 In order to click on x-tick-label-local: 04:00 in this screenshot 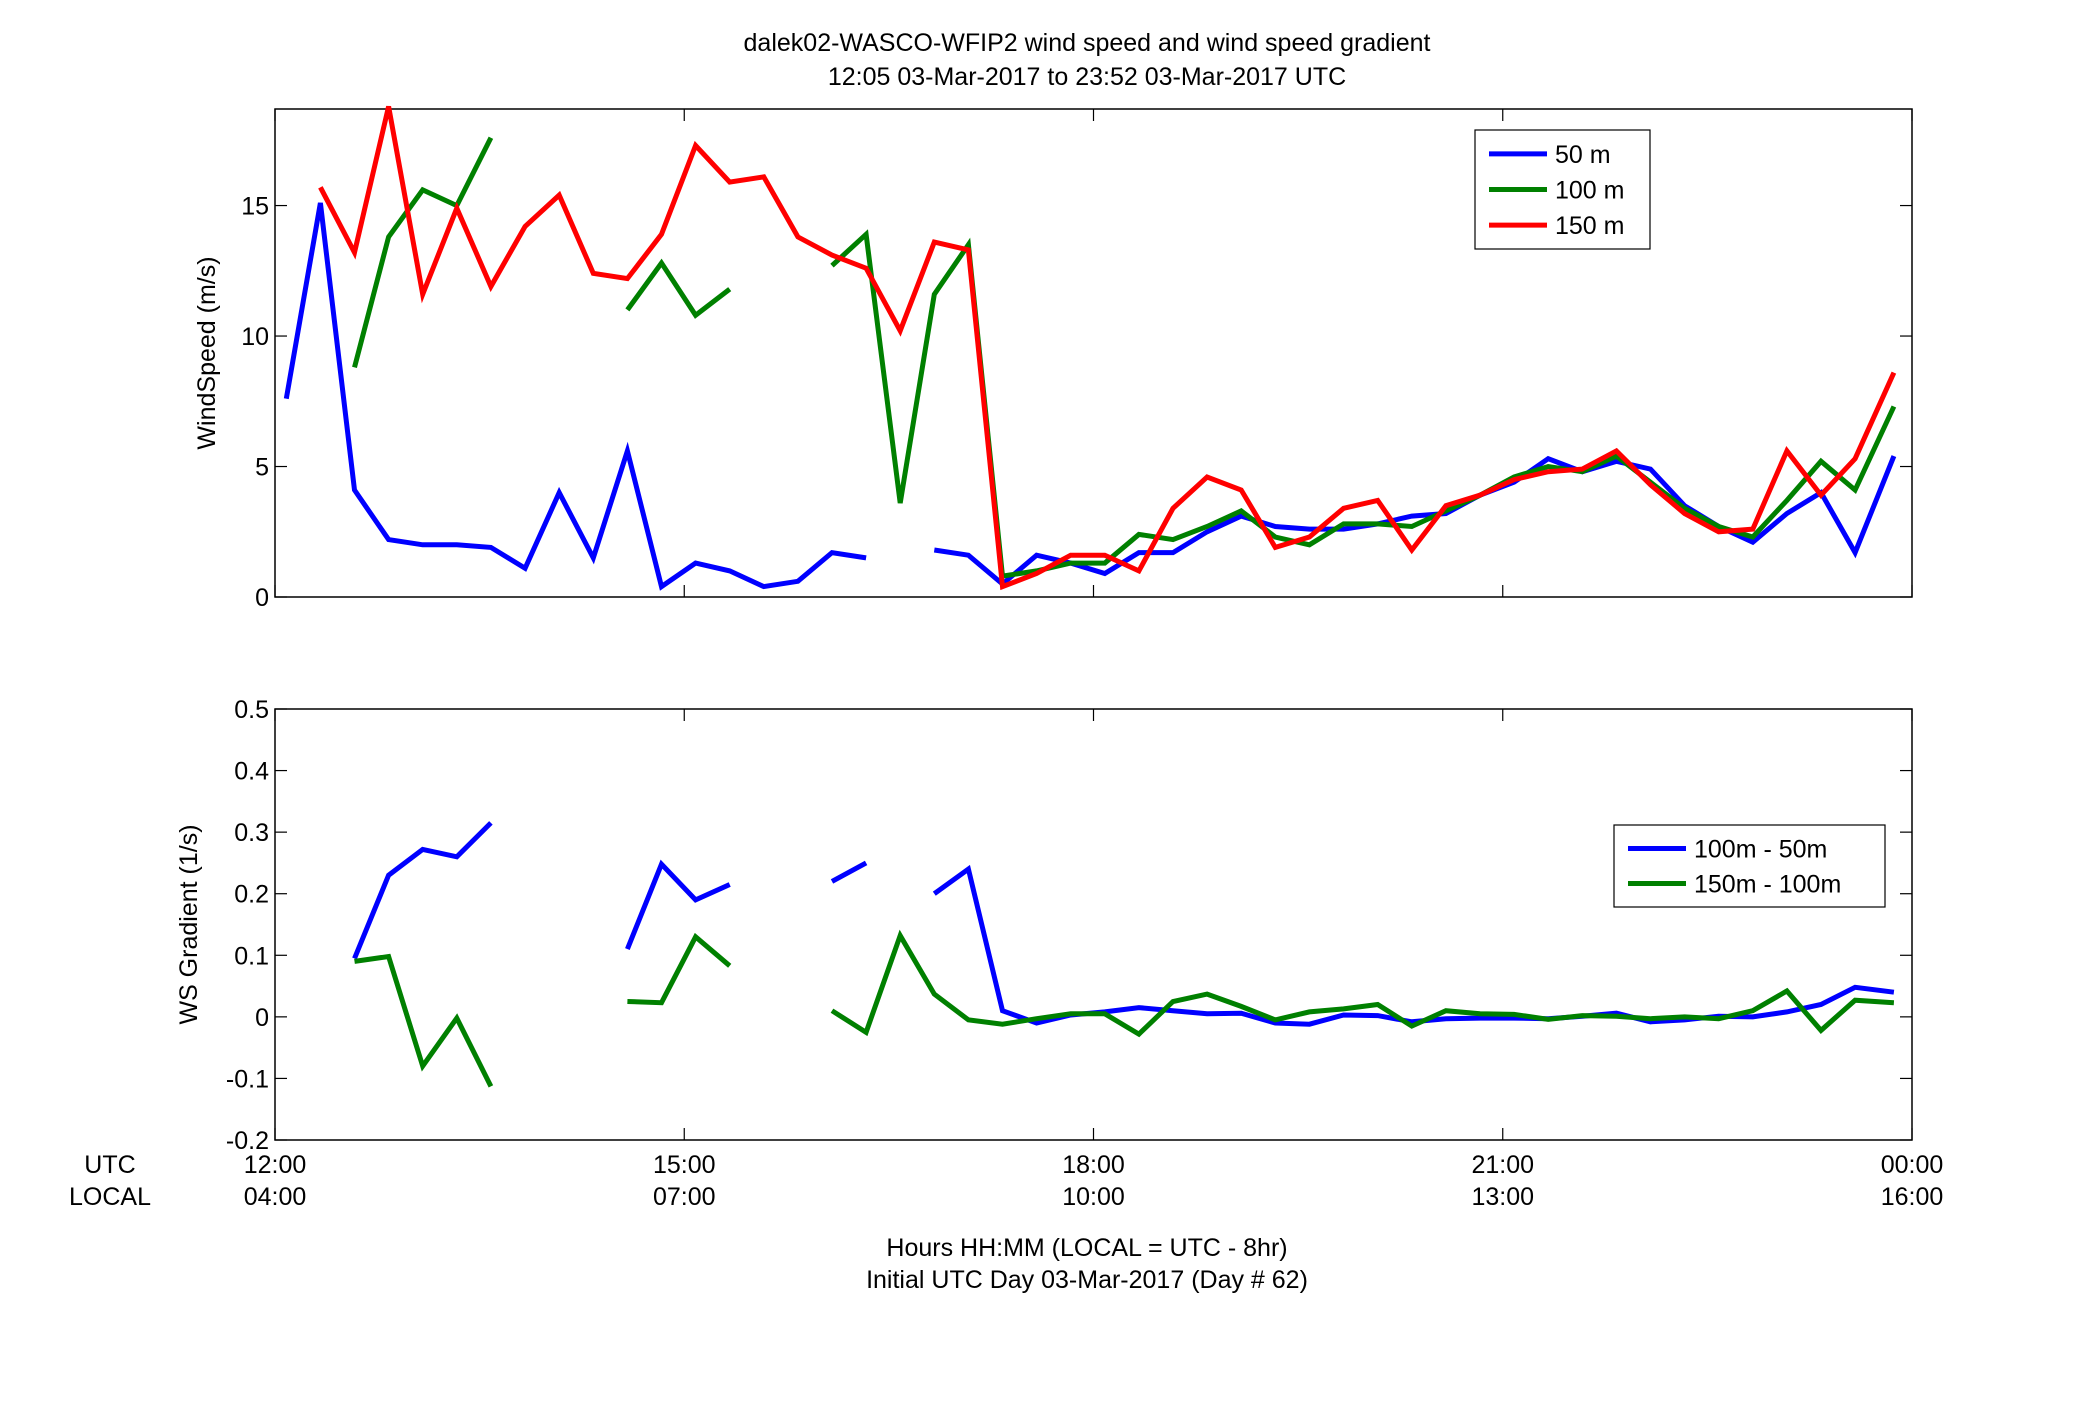, I will do `click(275, 1197)`.